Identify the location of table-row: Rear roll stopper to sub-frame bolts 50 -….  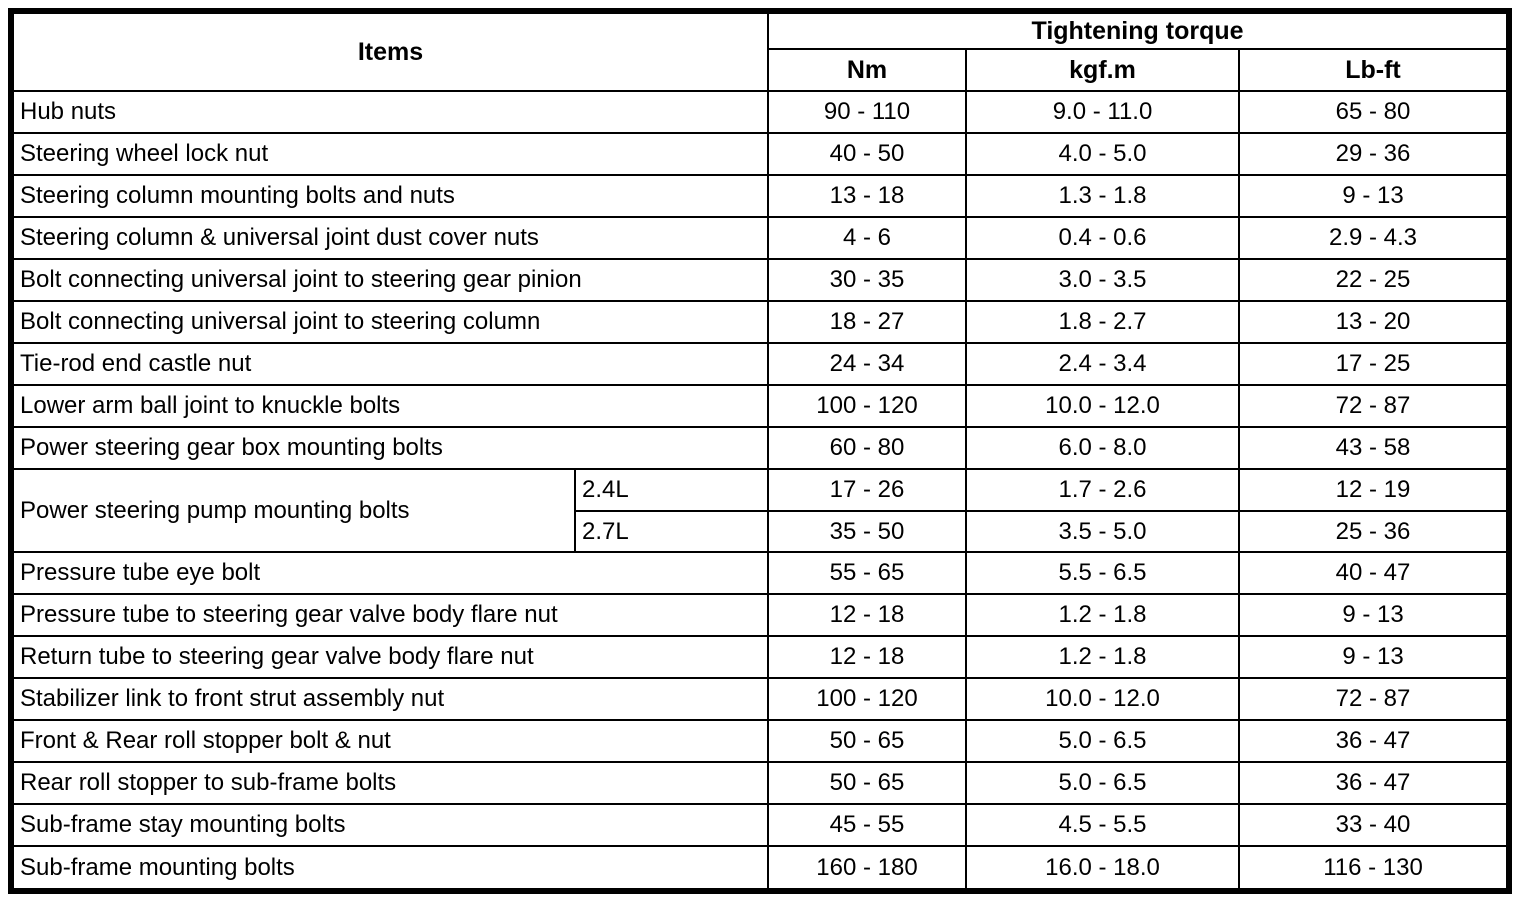
(760, 783).